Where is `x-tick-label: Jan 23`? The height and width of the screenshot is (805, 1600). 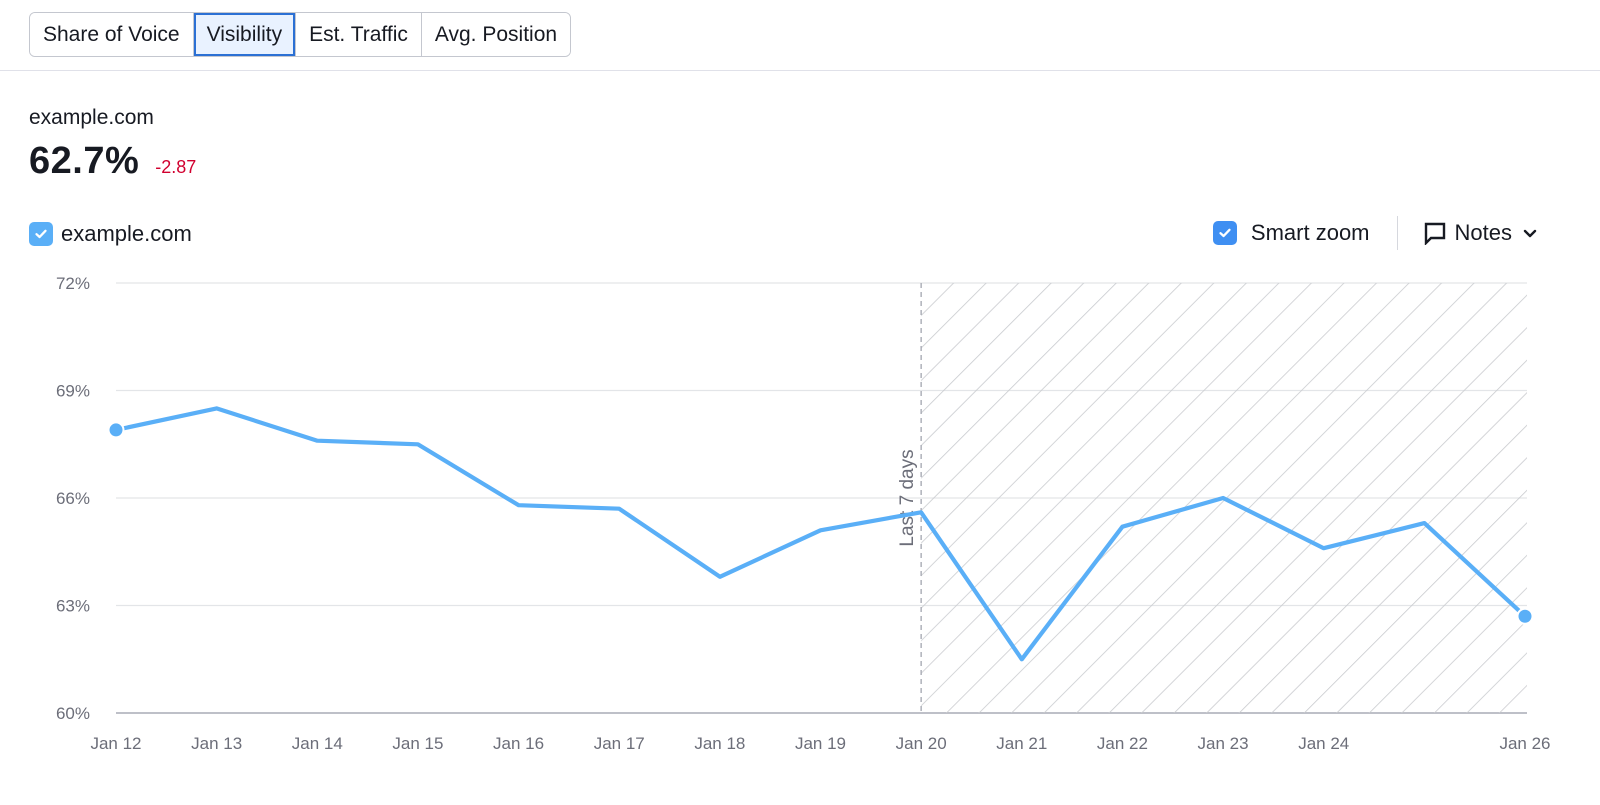
x-tick-label: Jan 23 is located at coordinates (1223, 743).